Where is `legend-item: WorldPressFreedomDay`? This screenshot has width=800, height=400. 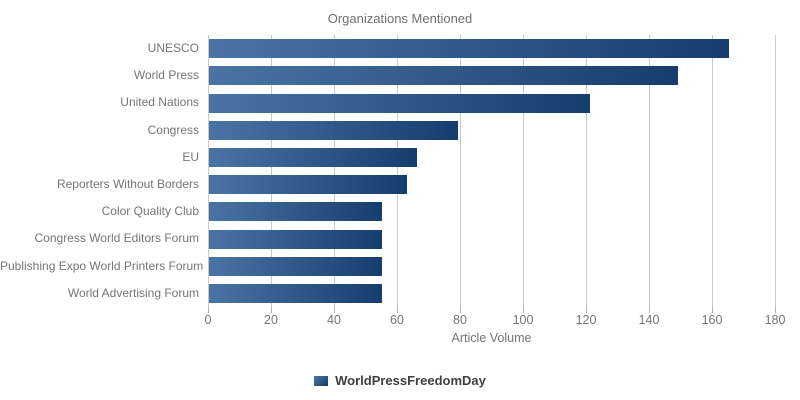 legend-item: WorldPressFreedomDay is located at coordinates (400, 380).